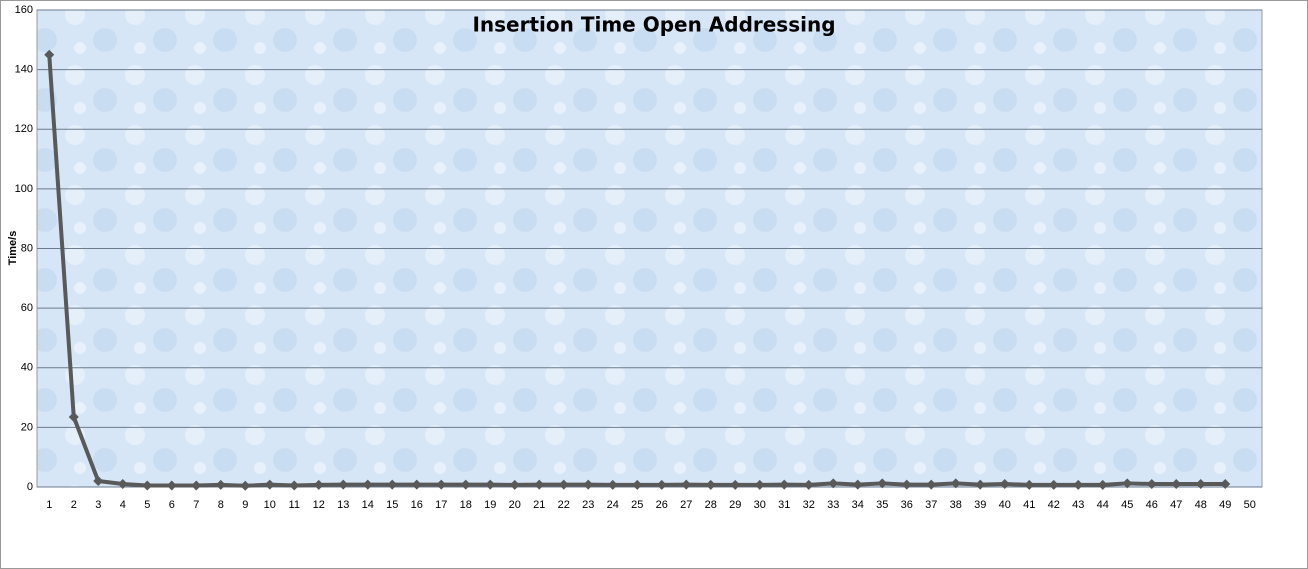 The height and width of the screenshot is (569, 1308). I want to click on x-tick-label: 42, so click(1054, 505).